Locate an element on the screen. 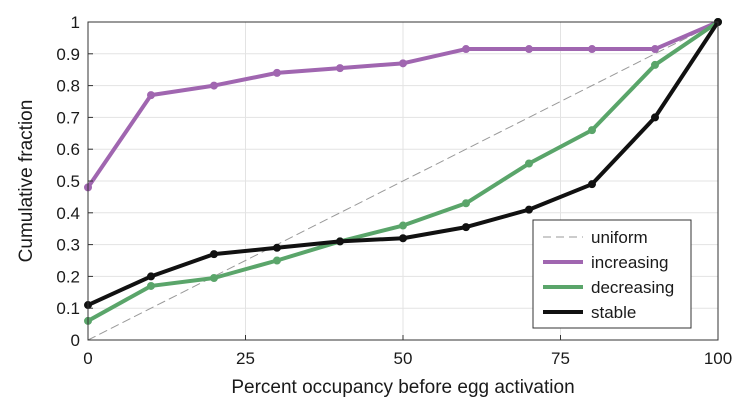 This screenshot has width=745, height=403. legend-item-decreasing: decreasing is located at coordinates (608, 287).